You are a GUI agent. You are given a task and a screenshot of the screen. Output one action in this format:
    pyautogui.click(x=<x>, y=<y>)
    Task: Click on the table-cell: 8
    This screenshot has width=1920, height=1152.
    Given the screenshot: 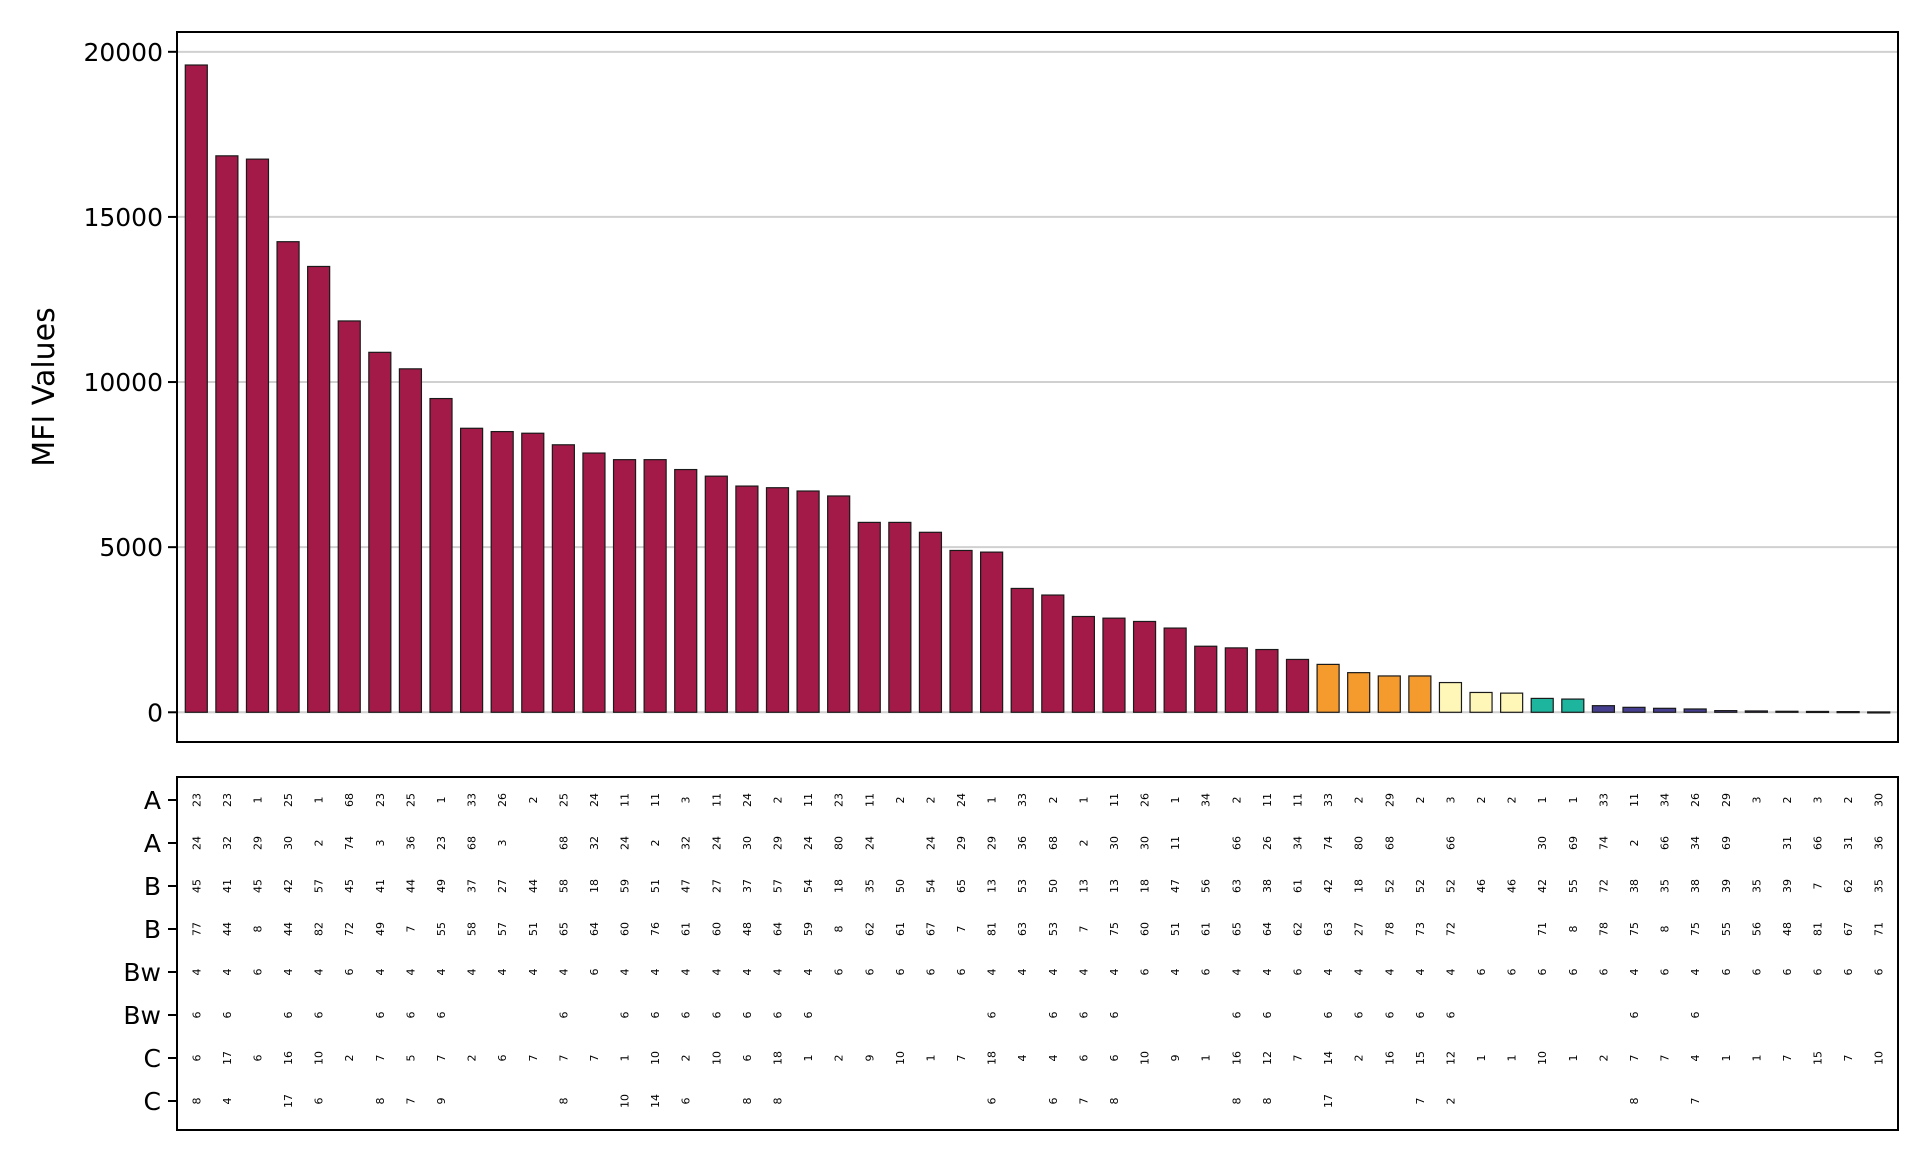 What is the action you would take?
    pyautogui.click(x=1267, y=1101)
    